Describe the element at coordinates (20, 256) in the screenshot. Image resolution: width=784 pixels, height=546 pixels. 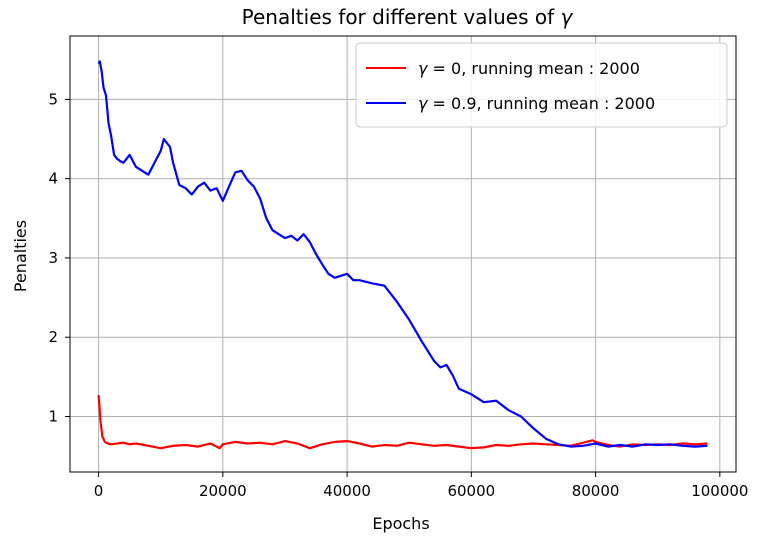
I see `y-axis-label: Penalties` at that location.